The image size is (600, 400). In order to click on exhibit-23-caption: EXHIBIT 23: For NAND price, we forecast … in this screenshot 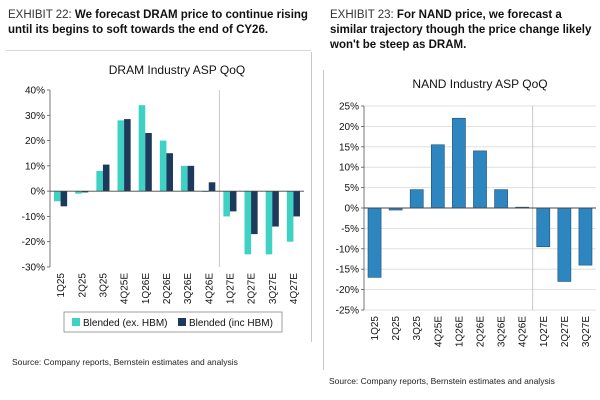, I will do `click(464, 30)`.